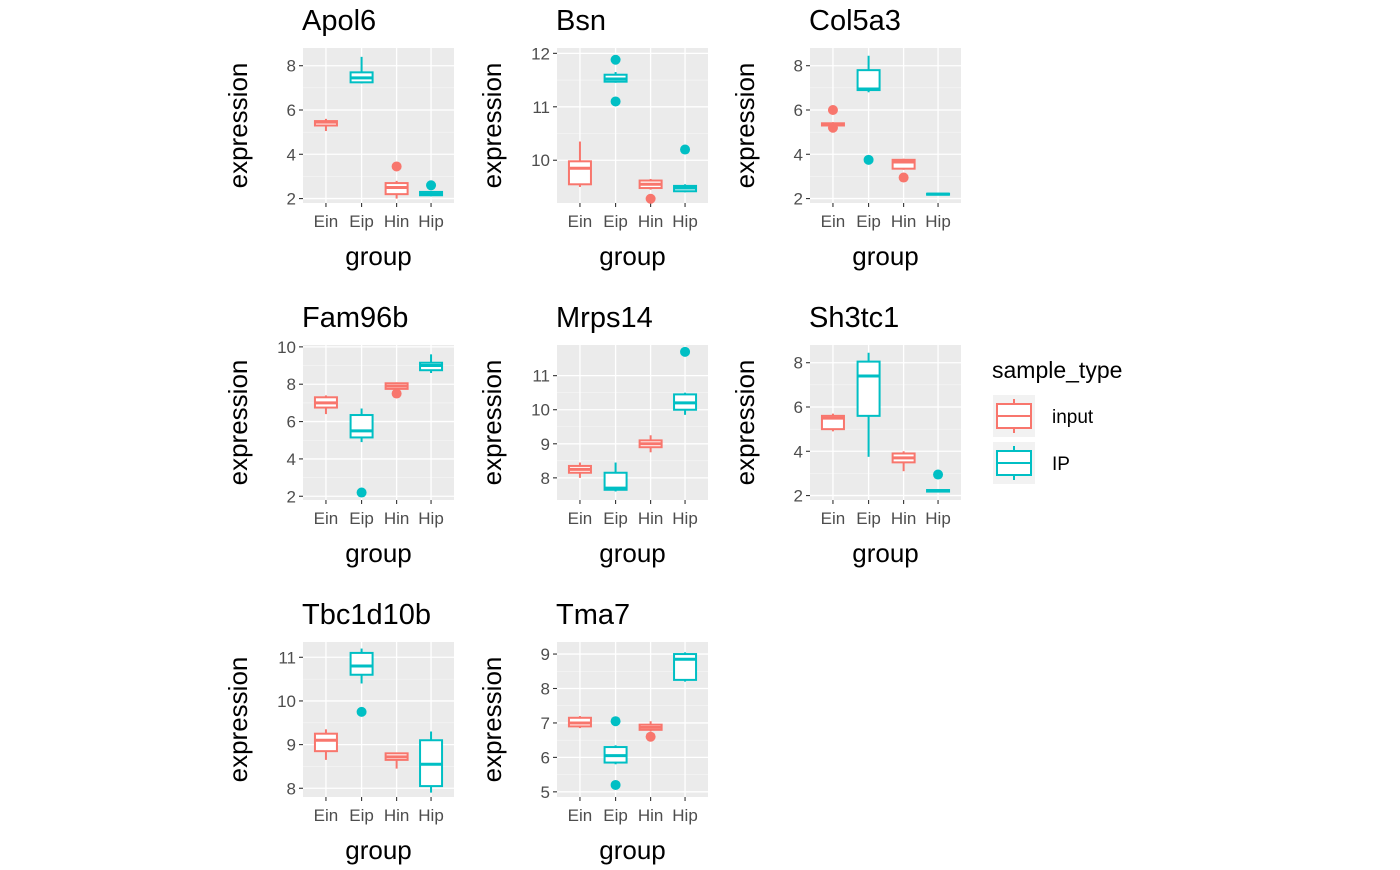 This screenshot has width=1400, height=870. Describe the element at coordinates (1073, 417) in the screenshot. I see `legend-label: input` at that location.